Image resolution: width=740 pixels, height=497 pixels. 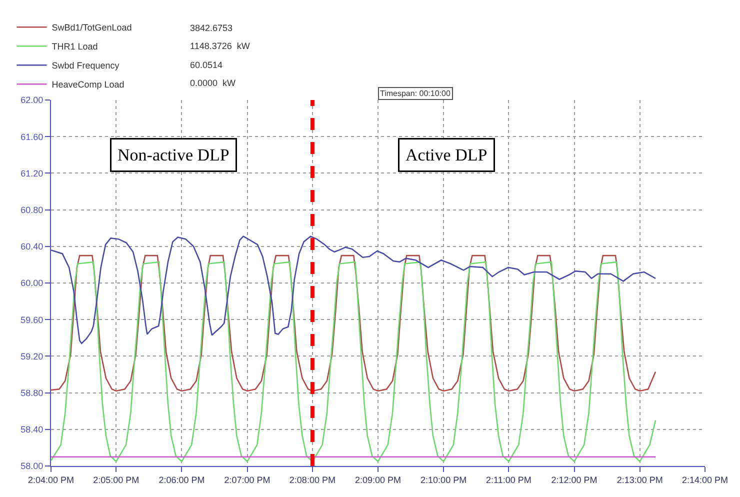 What do you see at coordinates (116, 479) in the screenshot?
I see `x-tick-label: 2:05:00 PM` at bounding box center [116, 479].